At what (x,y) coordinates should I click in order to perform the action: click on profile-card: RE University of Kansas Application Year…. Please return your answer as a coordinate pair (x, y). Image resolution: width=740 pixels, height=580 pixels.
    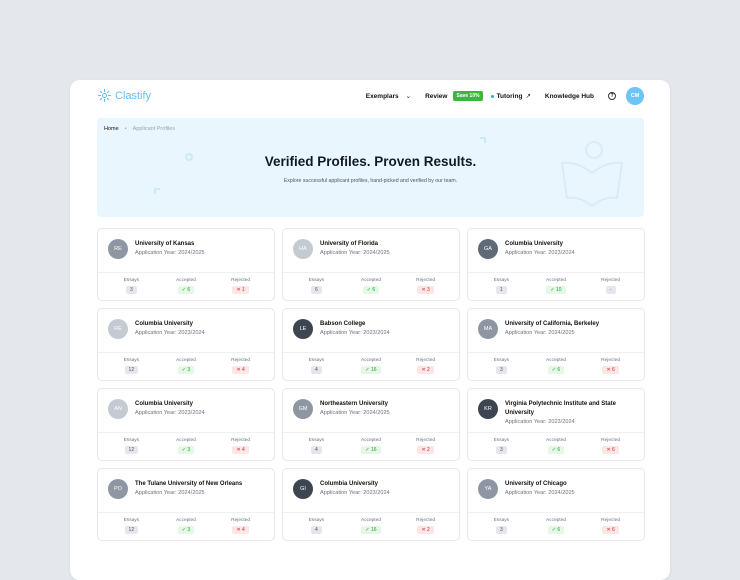
    Looking at the image, I should click on (186, 264).